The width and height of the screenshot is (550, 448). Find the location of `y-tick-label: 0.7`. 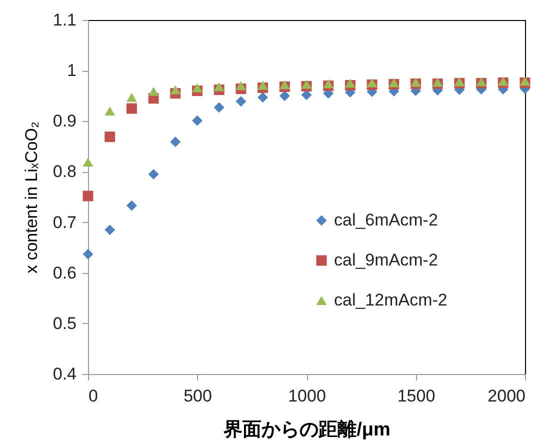

y-tick-label: 0.7 is located at coordinates (64, 222).